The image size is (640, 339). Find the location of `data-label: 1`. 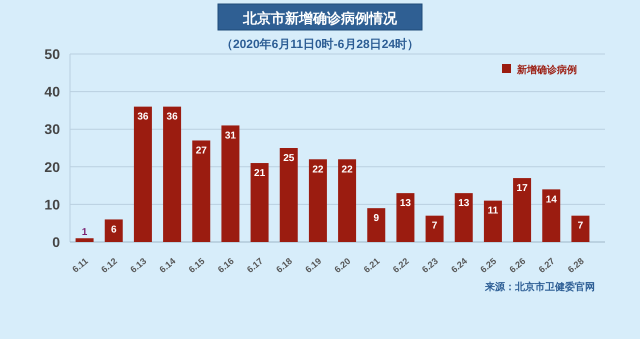

data-label: 1 is located at coordinates (85, 232).